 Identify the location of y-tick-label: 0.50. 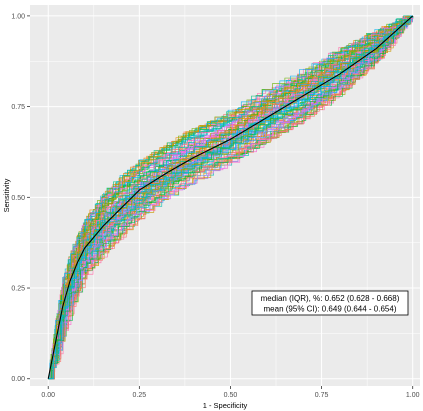
(18, 198).